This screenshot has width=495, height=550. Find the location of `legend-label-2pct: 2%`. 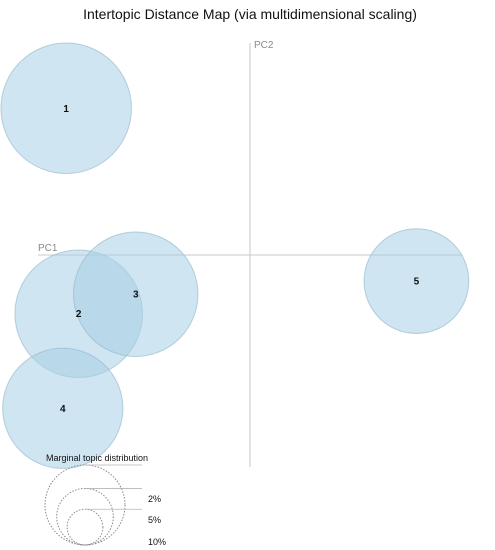

legend-label-2pct: 2% is located at coordinates (154, 499).